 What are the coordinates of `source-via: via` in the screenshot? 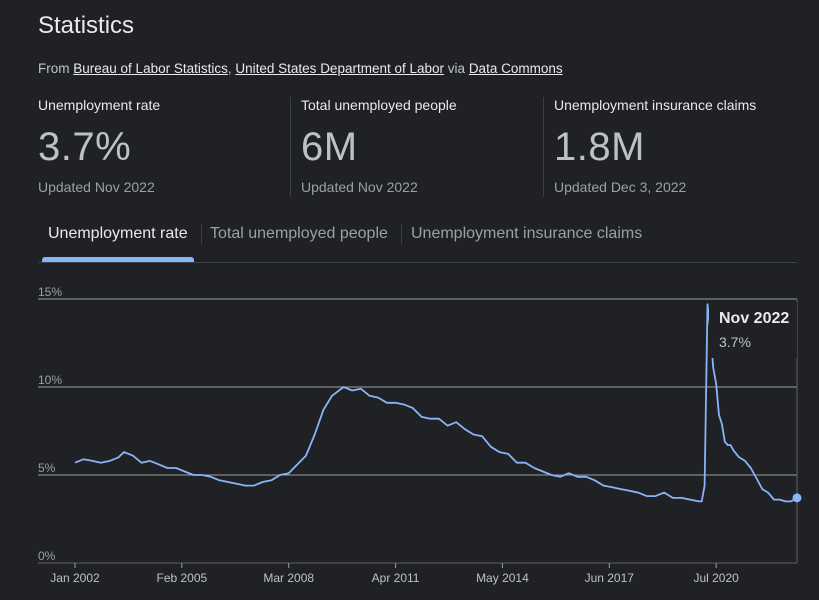 It's located at (456, 68).